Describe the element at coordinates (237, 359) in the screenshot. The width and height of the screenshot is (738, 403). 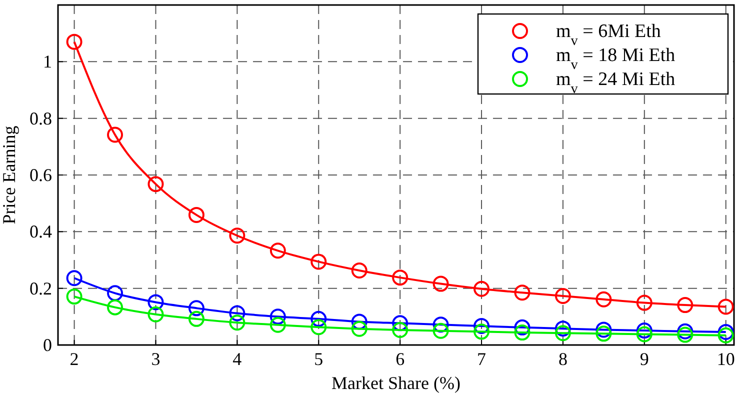
I see `x-tick-label: 4` at that location.